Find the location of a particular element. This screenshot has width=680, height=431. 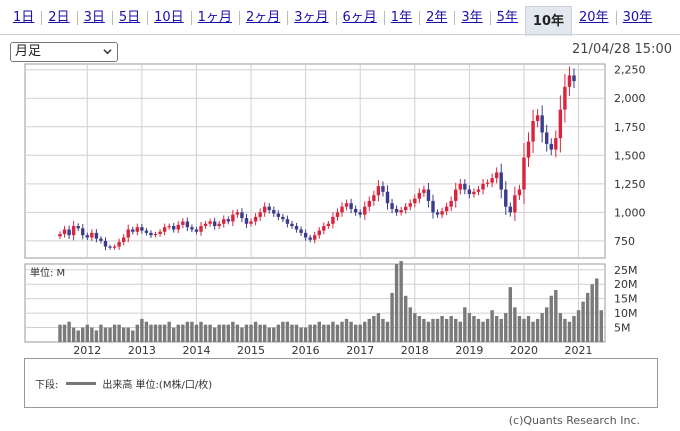

tab-7: 2ヶ月 is located at coordinates (262, 18).